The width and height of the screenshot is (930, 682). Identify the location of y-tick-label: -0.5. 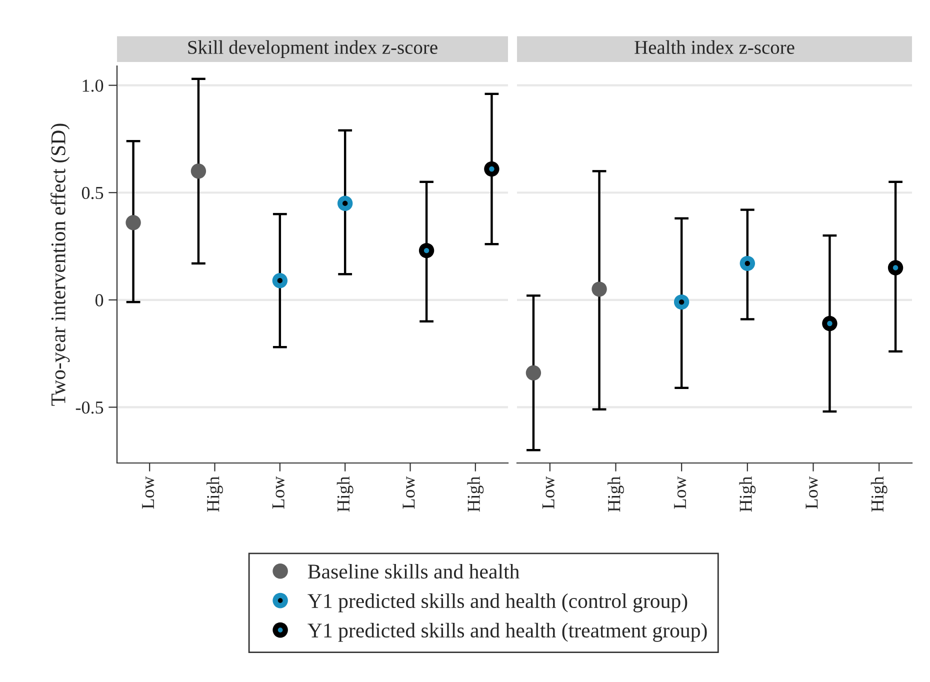
(90, 407).